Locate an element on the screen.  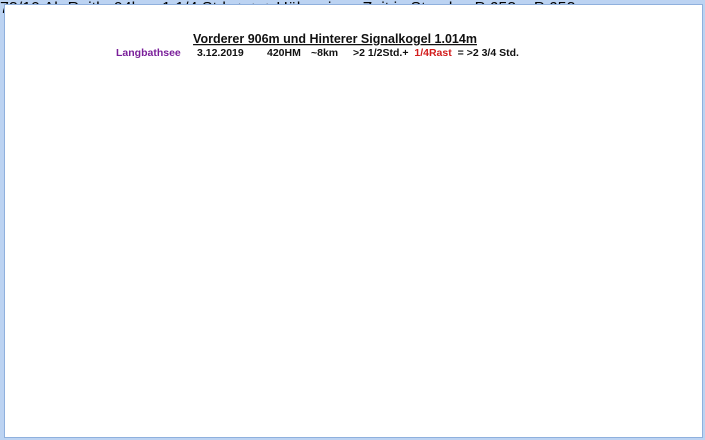
subtitle-hm: 420HM is located at coordinates (284, 53).